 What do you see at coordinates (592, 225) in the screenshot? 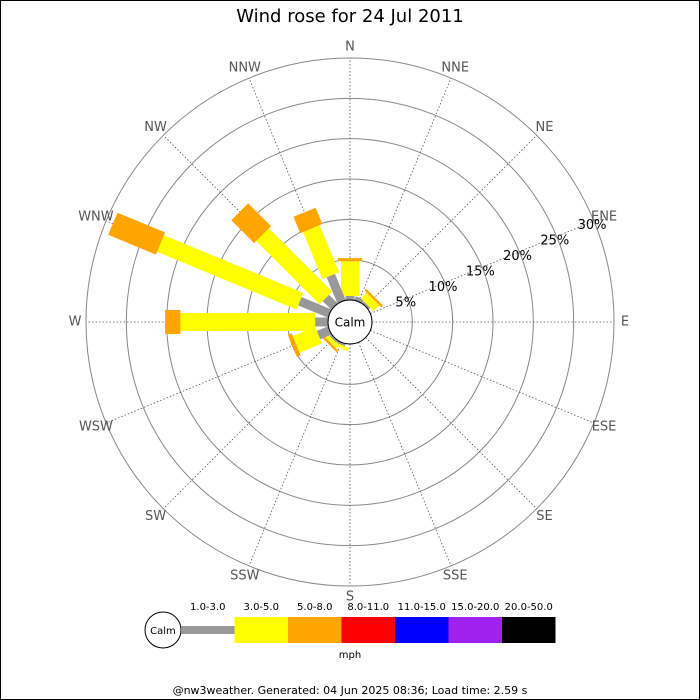
I see `r-tick-label: 30%` at bounding box center [592, 225].